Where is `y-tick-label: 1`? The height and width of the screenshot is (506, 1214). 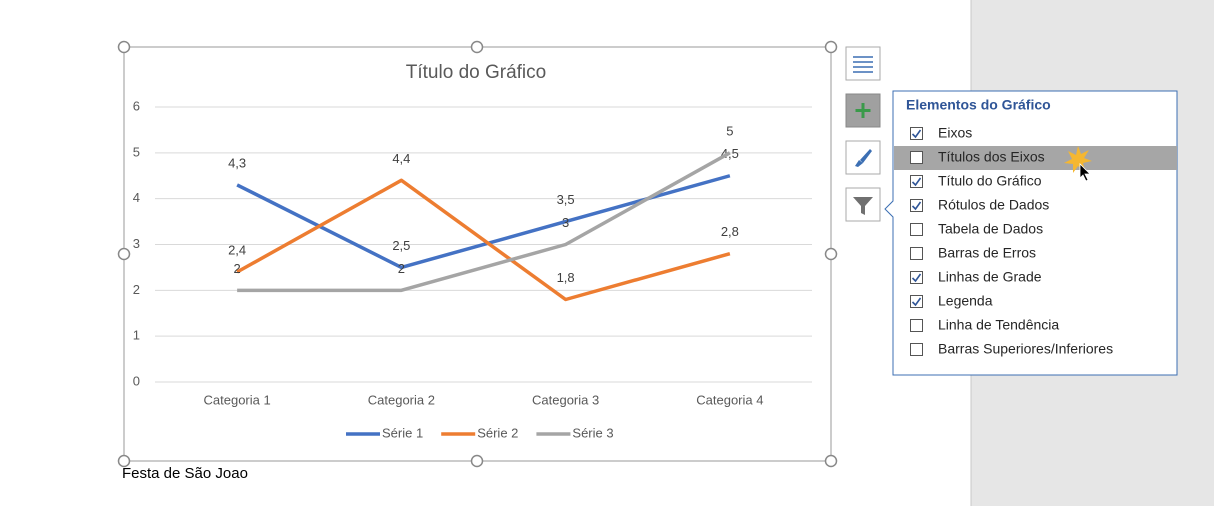 y-tick-label: 1 is located at coordinates (136, 335).